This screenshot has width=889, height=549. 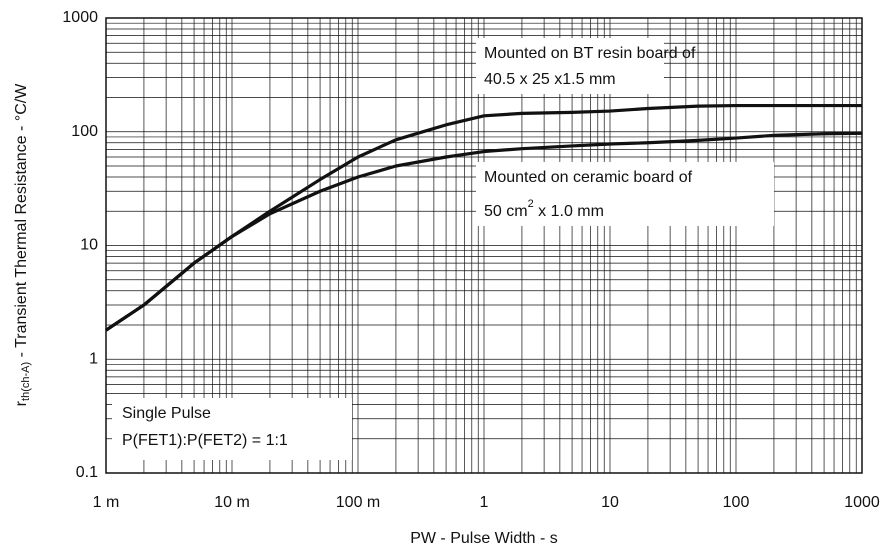 What do you see at coordinates (862, 502) in the screenshot?
I see `x-tick-label: 1000` at bounding box center [862, 502].